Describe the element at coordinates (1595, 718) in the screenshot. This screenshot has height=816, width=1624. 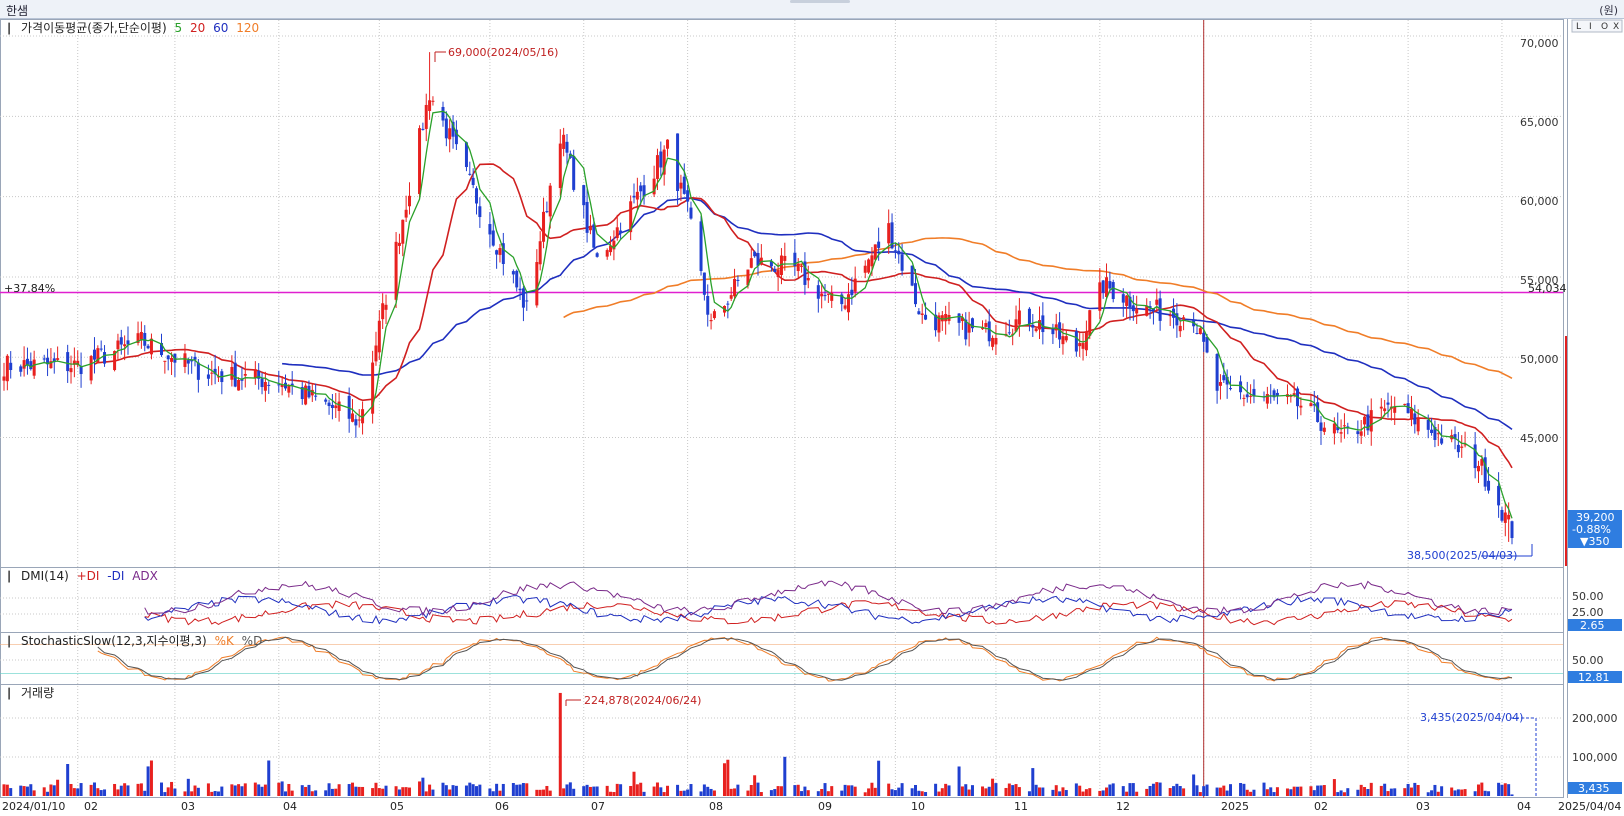
I see `volume-y-tick: 200,000` at that location.